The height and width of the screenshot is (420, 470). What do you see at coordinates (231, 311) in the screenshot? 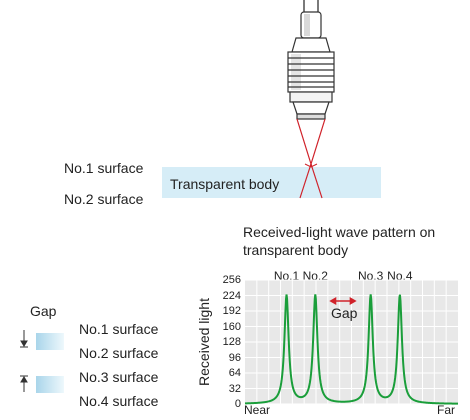
I see `y-tick-label: 192` at bounding box center [231, 311].